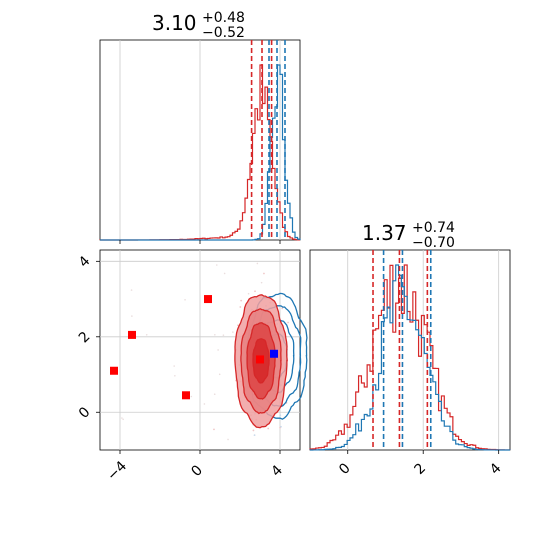 This screenshot has height=550, width=550. Describe the element at coordinates (421, 469) in the screenshot. I see `x-tick-label: 2` at that location.